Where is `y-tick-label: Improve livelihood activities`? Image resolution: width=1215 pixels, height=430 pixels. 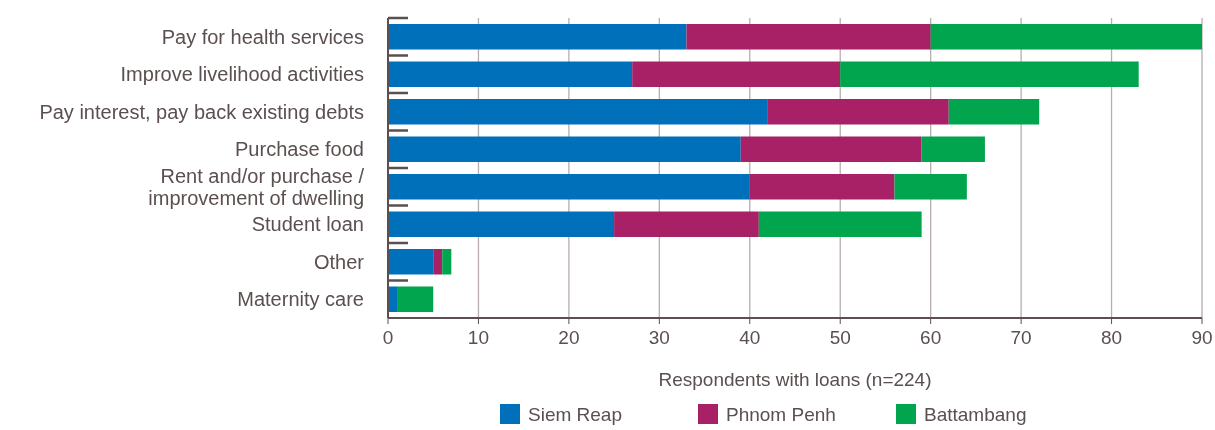 y-tick-label: Improve livelihood activities is located at coordinates (242, 74).